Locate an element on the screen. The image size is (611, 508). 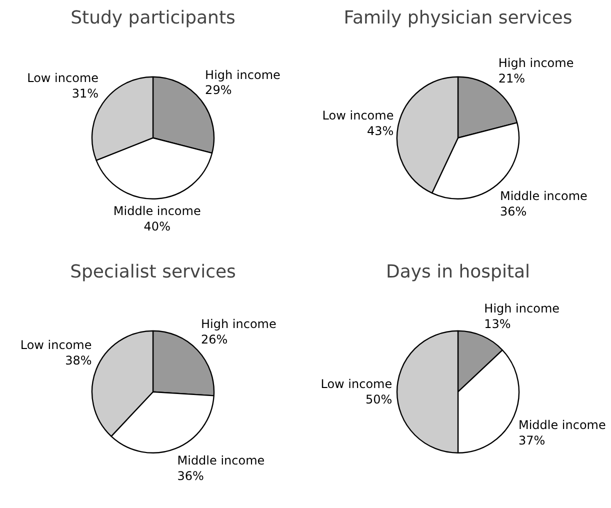
data-label: 21% is located at coordinates (512, 78).